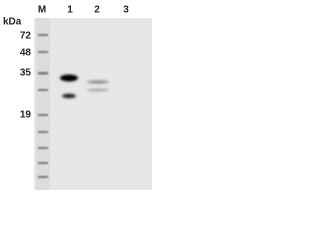 The width and height of the screenshot is (320, 240). Describe the element at coordinates (26, 115) in the screenshot. I see `marker-label: 19` at that location.